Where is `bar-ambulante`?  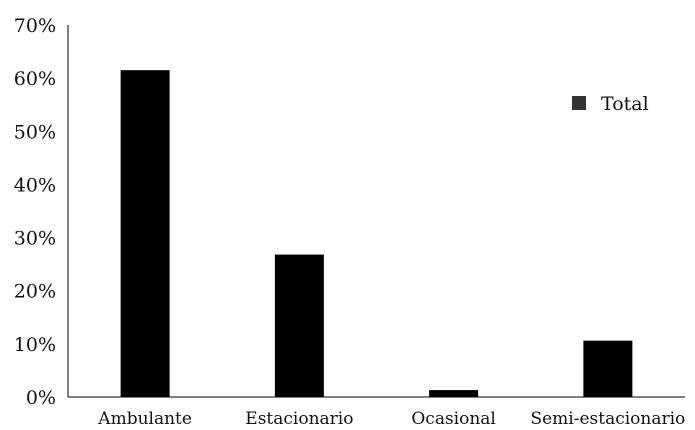
bar-ambulante is located at coordinates (145, 234).